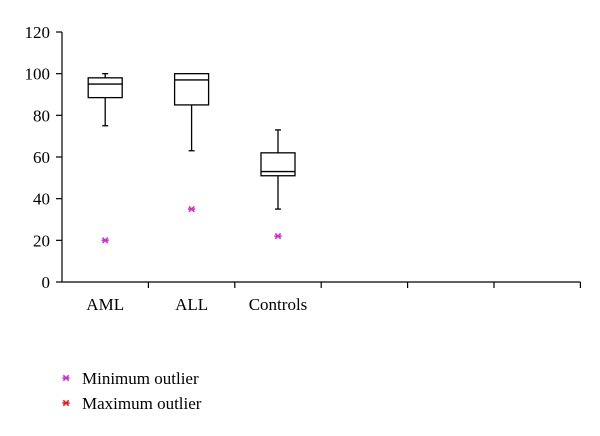 The width and height of the screenshot is (600, 436). I want to click on box-aml, so click(105, 100).